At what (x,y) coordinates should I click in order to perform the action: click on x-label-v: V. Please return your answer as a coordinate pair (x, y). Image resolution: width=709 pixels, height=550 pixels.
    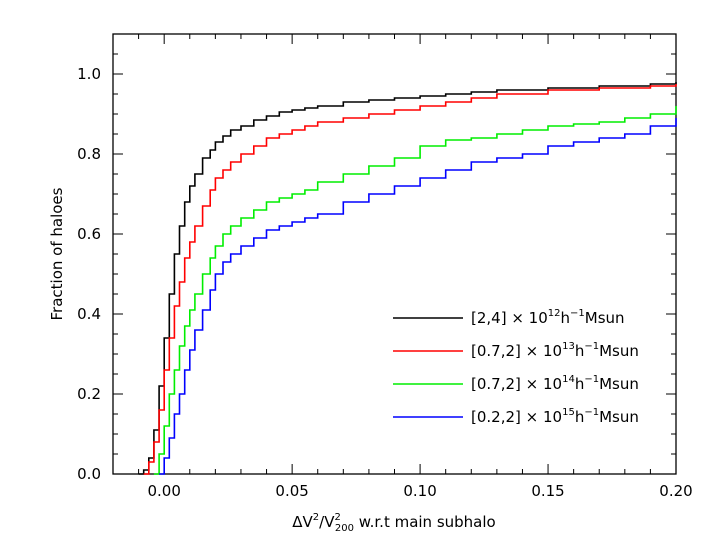
    Looking at the image, I should click on (308, 522).